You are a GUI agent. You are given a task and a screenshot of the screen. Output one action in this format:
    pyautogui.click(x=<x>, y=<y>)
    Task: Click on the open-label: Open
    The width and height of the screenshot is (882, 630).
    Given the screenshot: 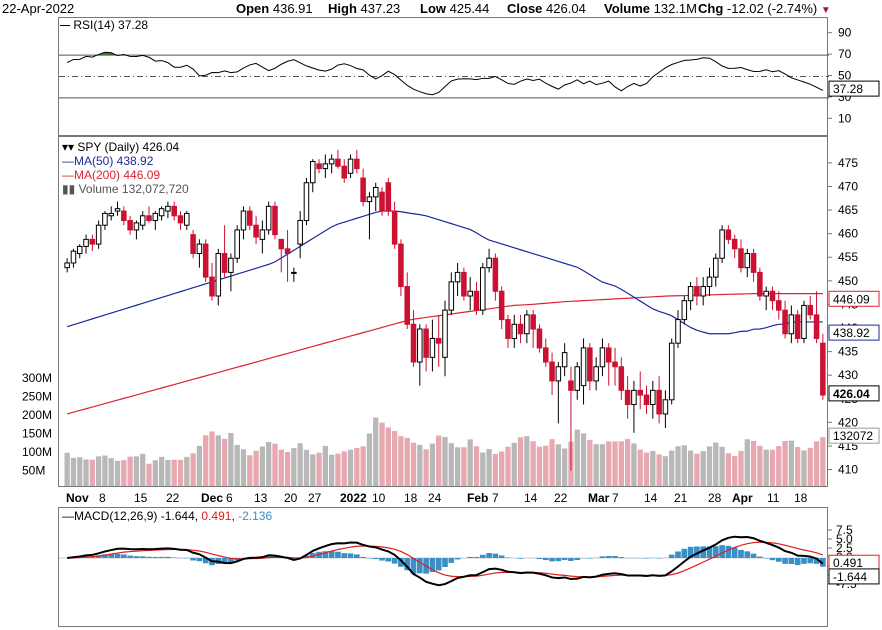 What is the action you would take?
    pyautogui.click(x=253, y=8)
    